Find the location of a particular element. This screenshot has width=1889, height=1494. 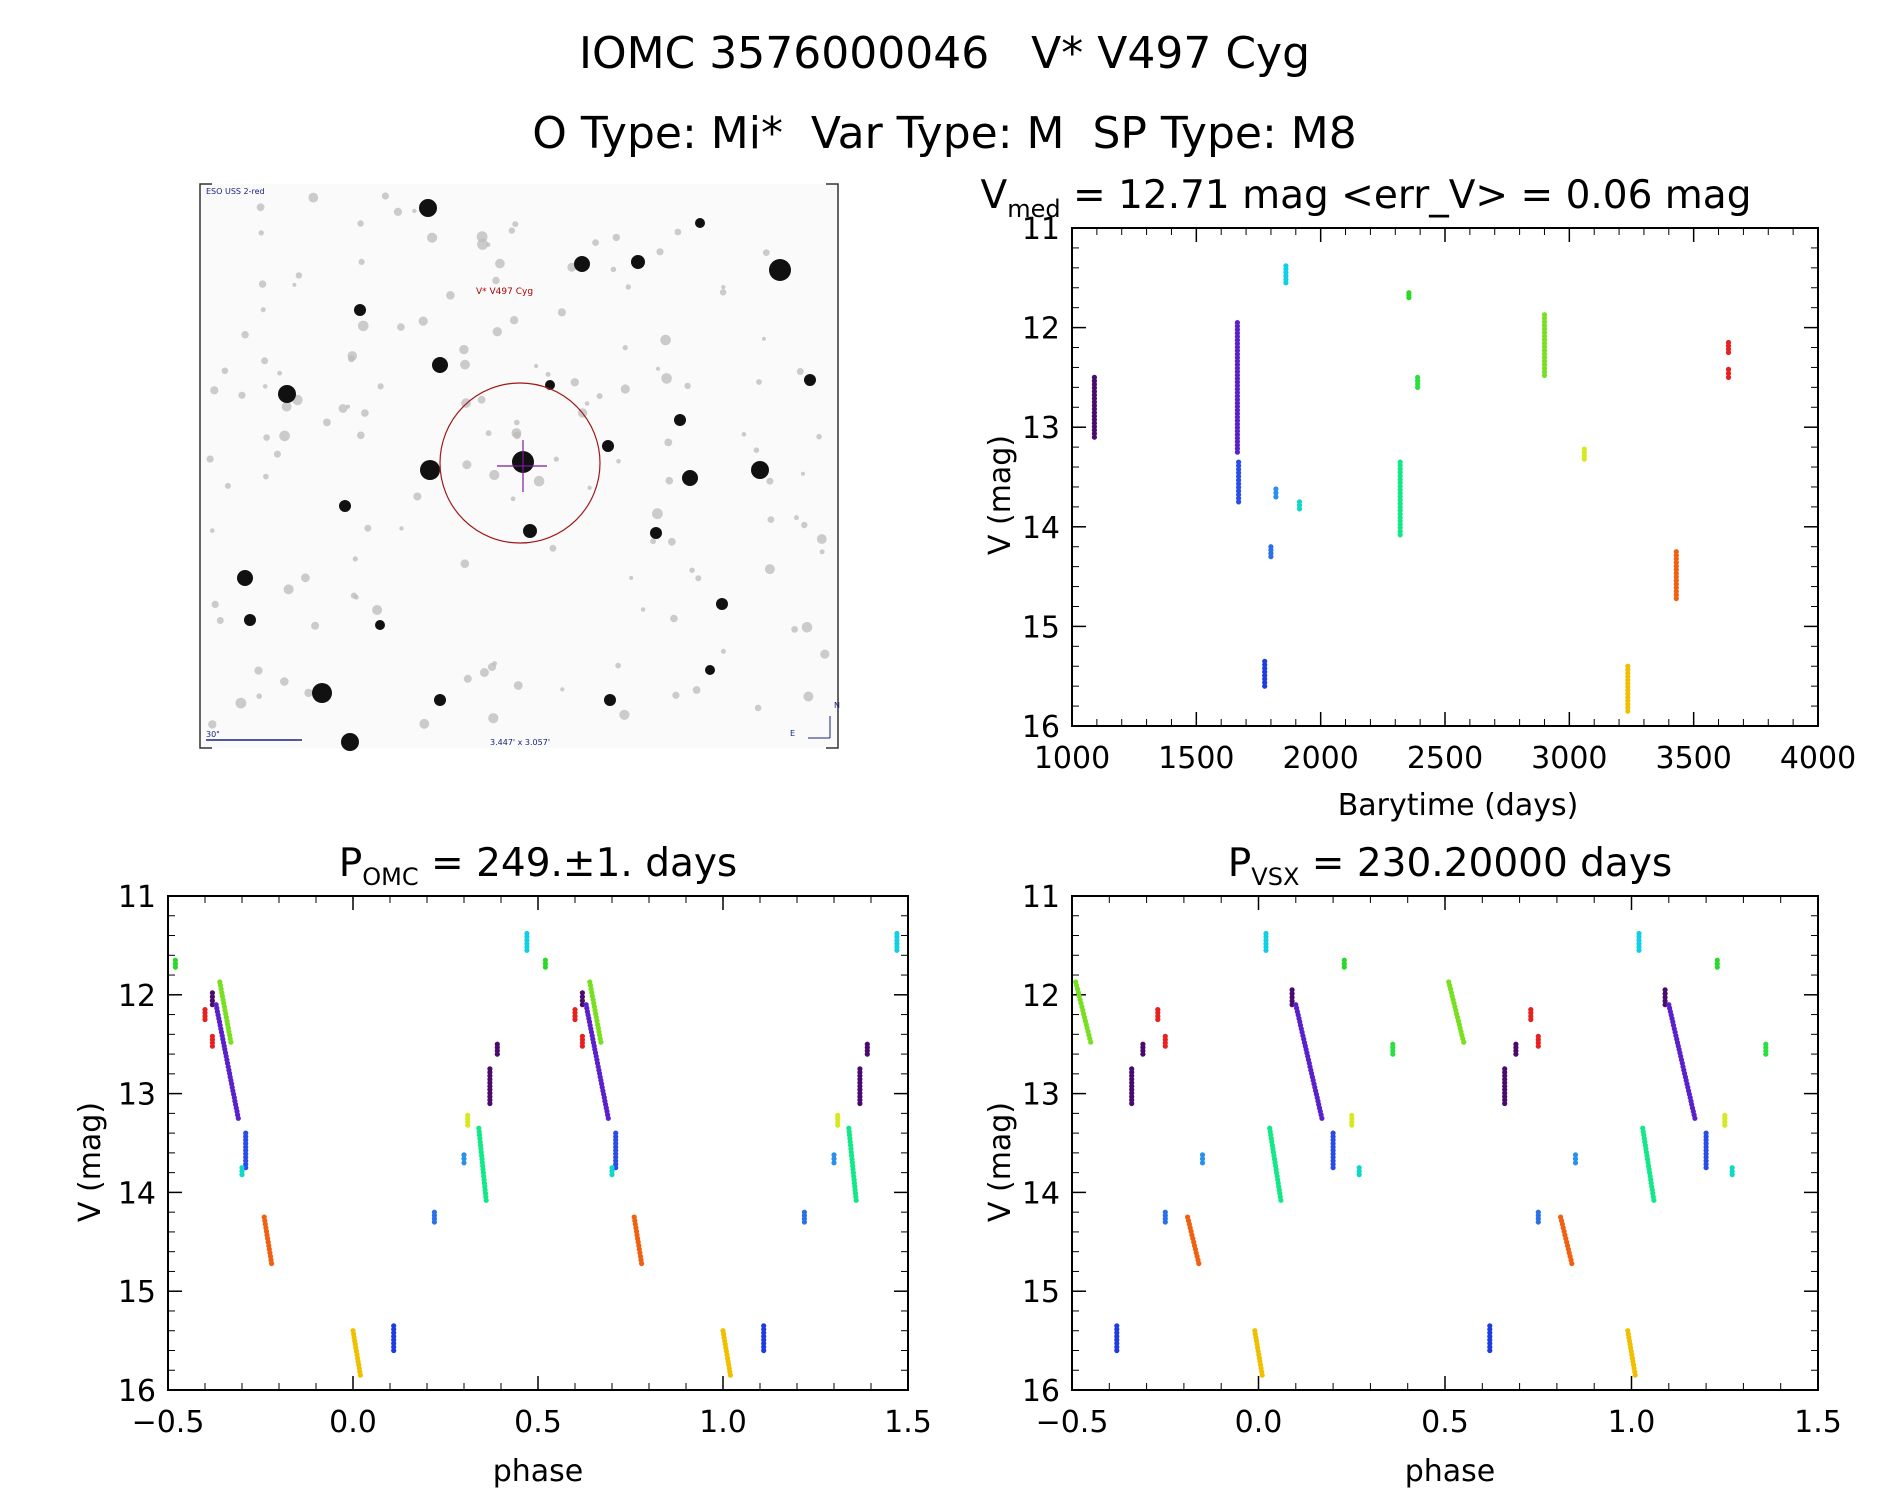

phase-vsx-title-rest: = 230.20000 days is located at coordinates (1485, 863).